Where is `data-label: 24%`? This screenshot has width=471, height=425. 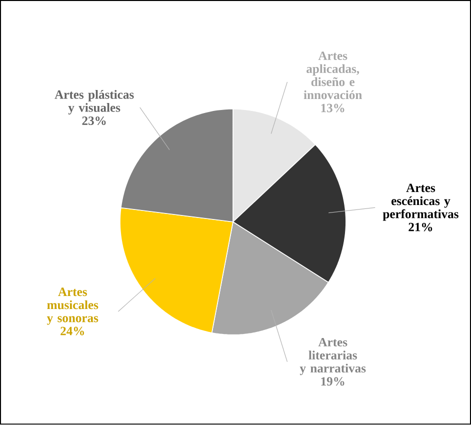
data-label: 24% is located at coordinates (72, 331).